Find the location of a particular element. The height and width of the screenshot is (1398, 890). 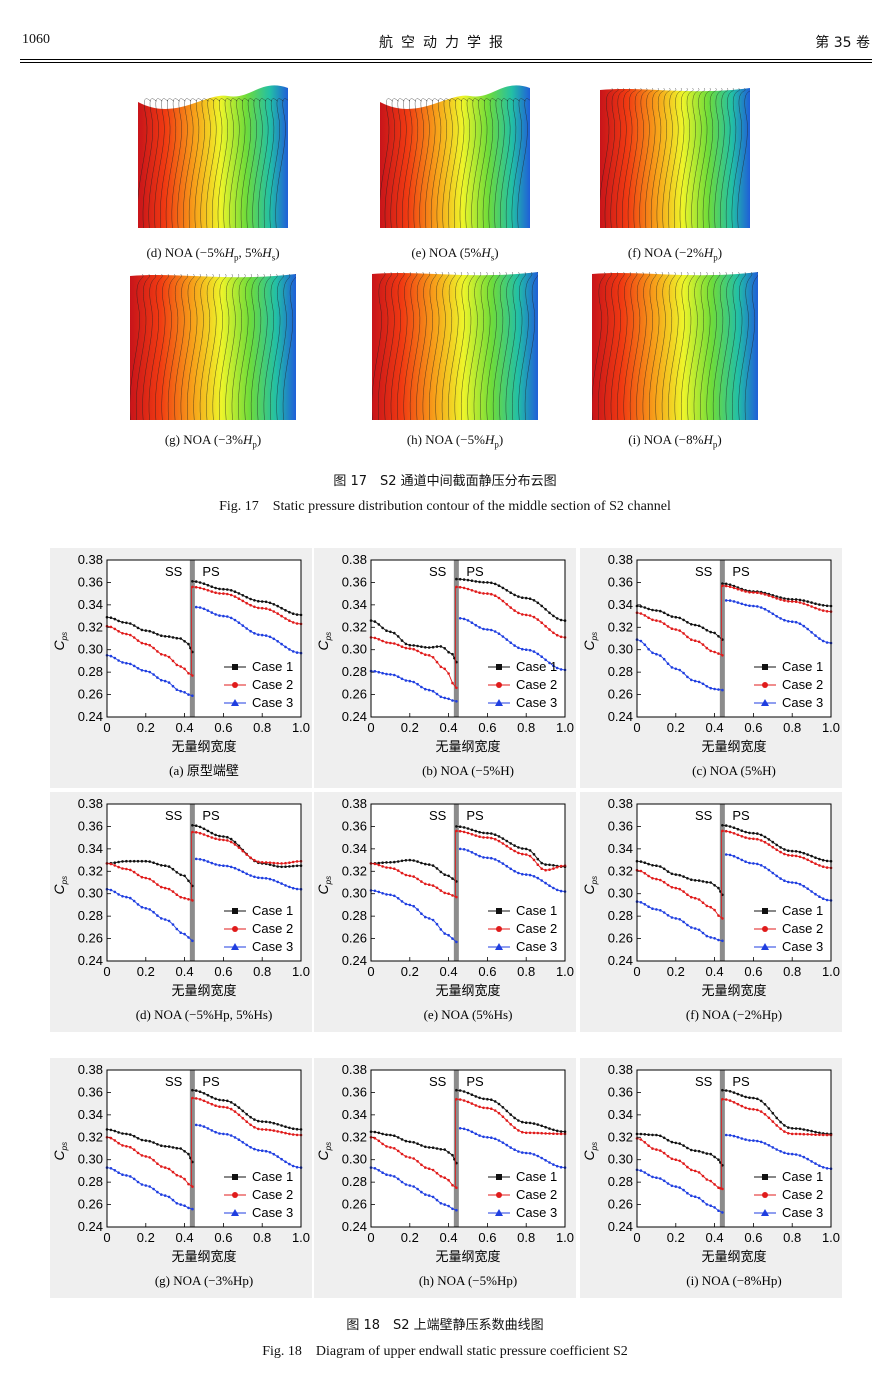

legend-label: Case 2 is located at coordinates (802, 928).